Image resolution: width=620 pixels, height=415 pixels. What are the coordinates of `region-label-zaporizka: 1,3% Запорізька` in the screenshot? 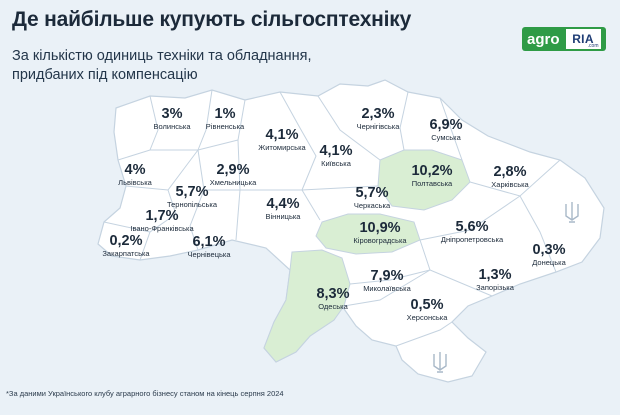 It's located at (495, 280).